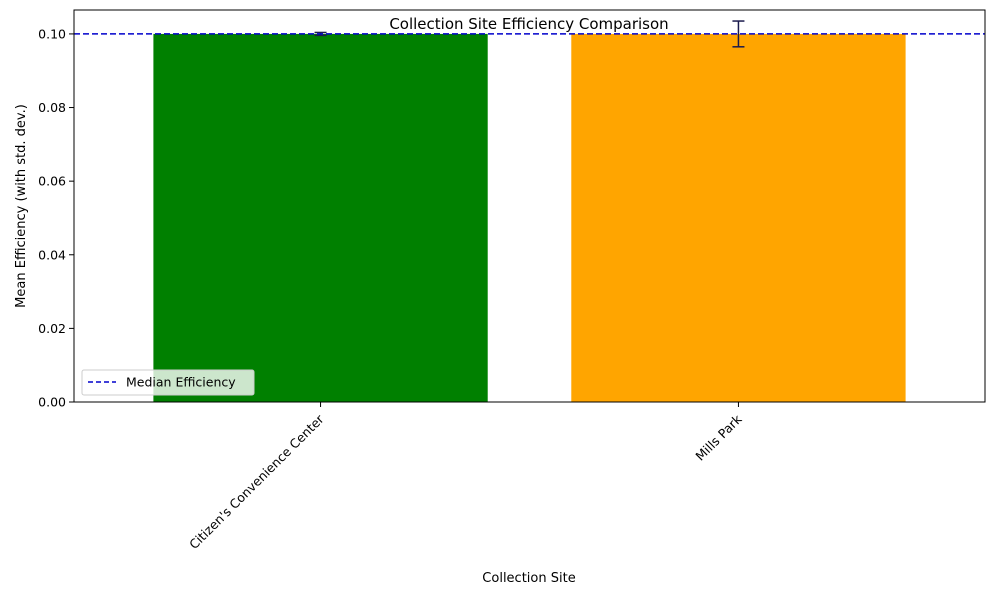 This screenshot has width=1000, height=604. Describe the element at coordinates (256, 481) in the screenshot. I see `x-tick-label-0: Citizen's Convenience Center` at that location.